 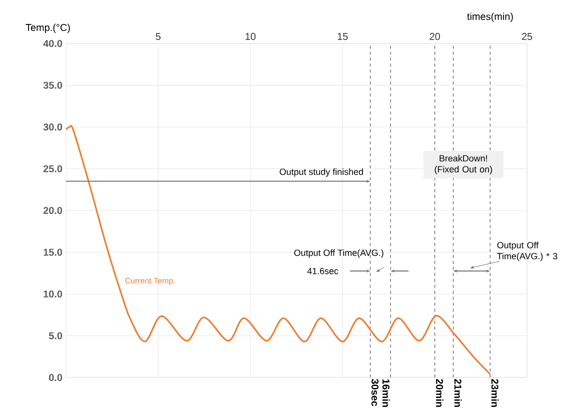 I want to click on y-tick-label: 30.0, so click(x=52, y=127).